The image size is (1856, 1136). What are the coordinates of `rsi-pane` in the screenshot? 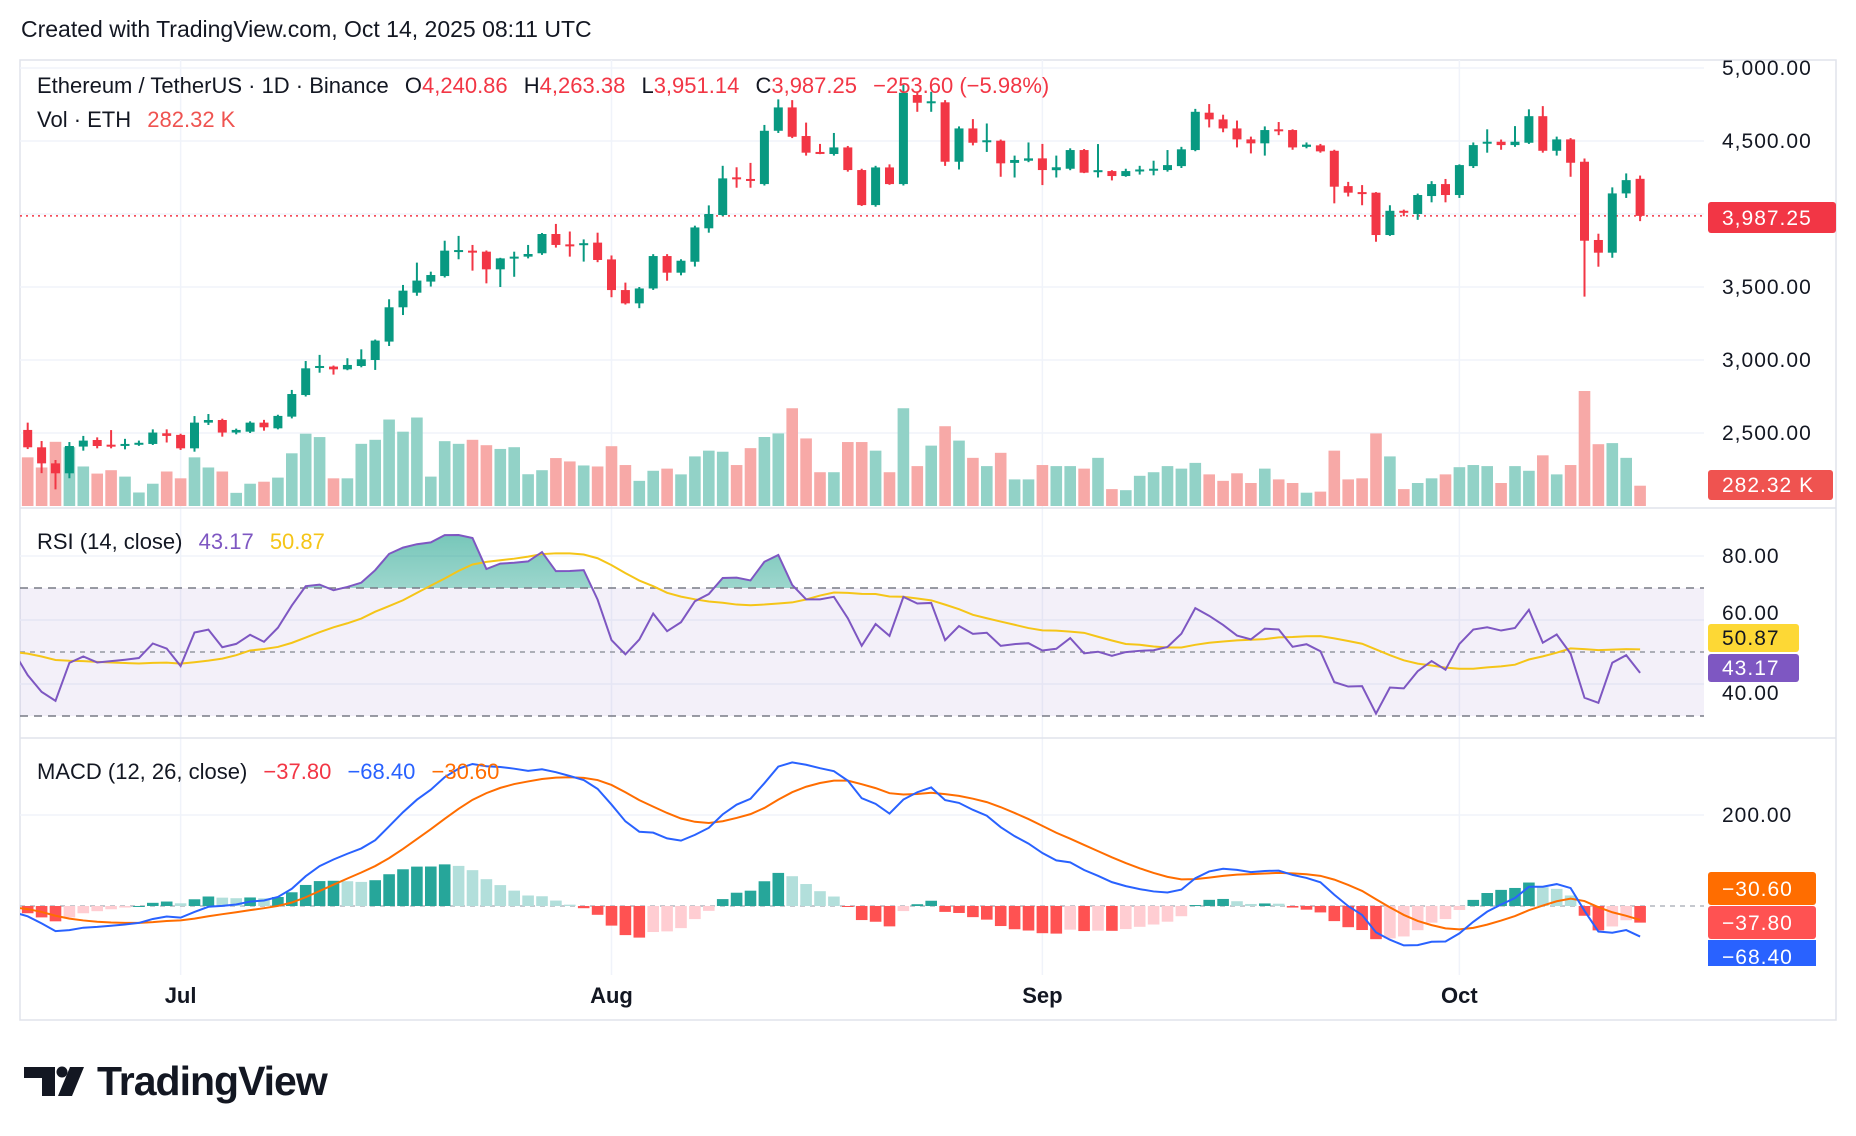 It's located at (862, 625).